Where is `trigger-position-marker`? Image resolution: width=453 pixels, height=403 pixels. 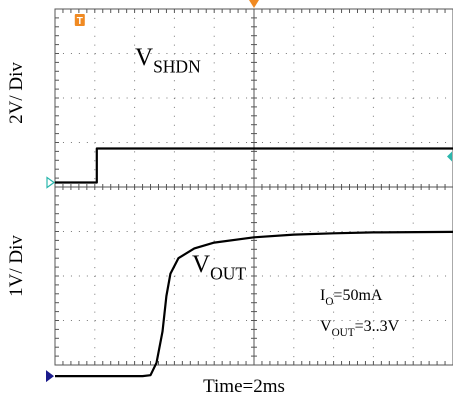
trigger-position-marker is located at coordinates (254, 4).